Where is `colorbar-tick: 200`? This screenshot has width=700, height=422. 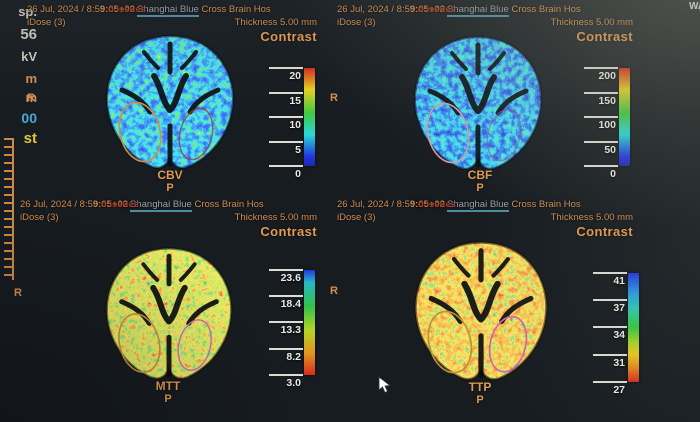 colorbar-tick: 200 is located at coordinates (607, 76).